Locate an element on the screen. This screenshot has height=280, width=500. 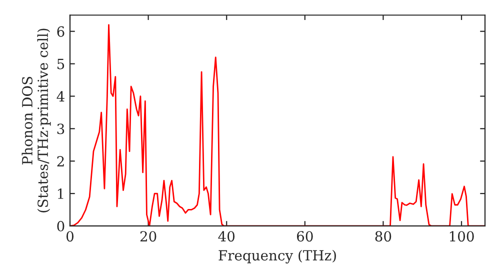
x-tick-label: 60 is located at coordinates (305, 236).